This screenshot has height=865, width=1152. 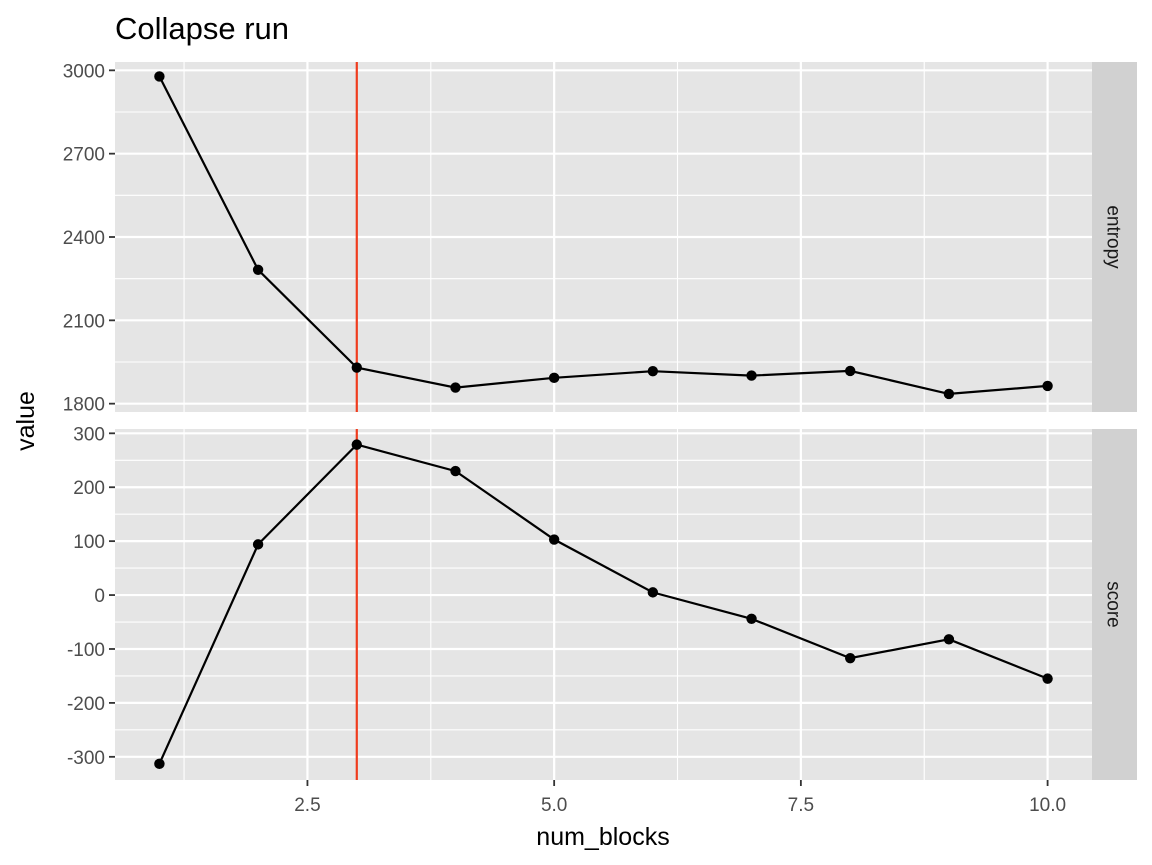 What do you see at coordinates (1047, 805) in the screenshot?
I see `x-tick-label: 10.0` at bounding box center [1047, 805].